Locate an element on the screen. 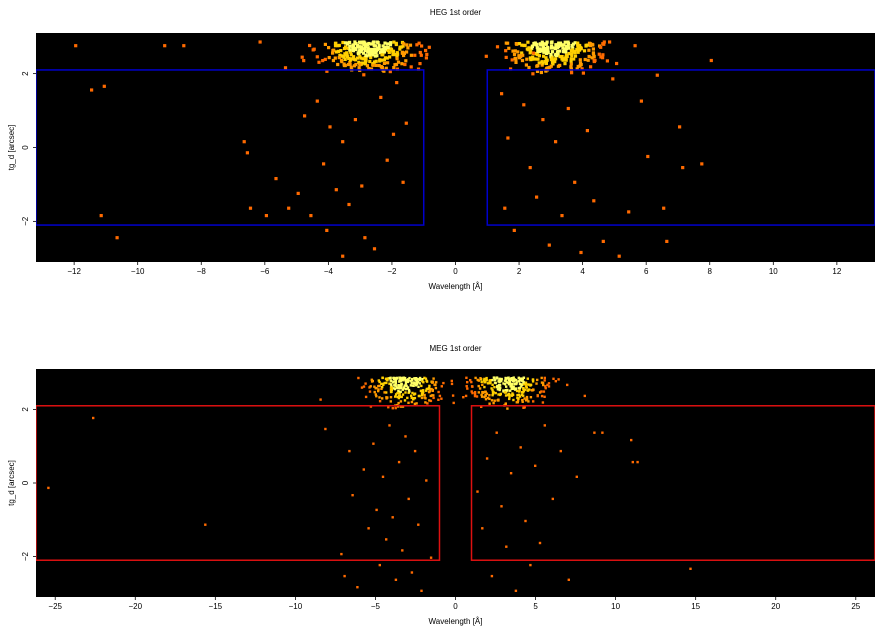 The width and height of the screenshot is (886, 636). hot-spot is located at coordinates (365, 58).